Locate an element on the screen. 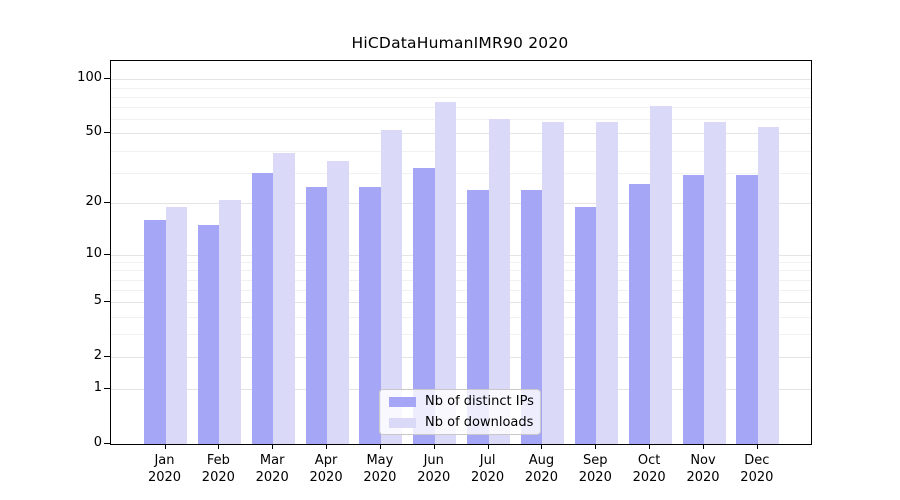  bar-ips-apr is located at coordinates (316, 315).